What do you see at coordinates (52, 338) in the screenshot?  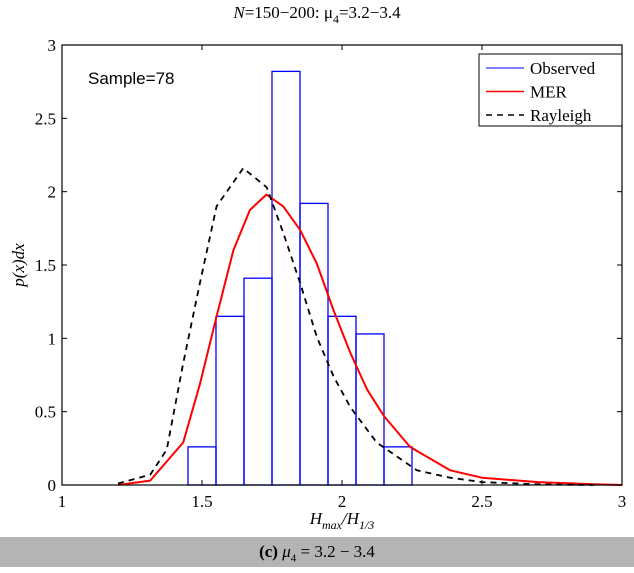 I see `y-tick-label: 1` at bounding box center [52, 338].